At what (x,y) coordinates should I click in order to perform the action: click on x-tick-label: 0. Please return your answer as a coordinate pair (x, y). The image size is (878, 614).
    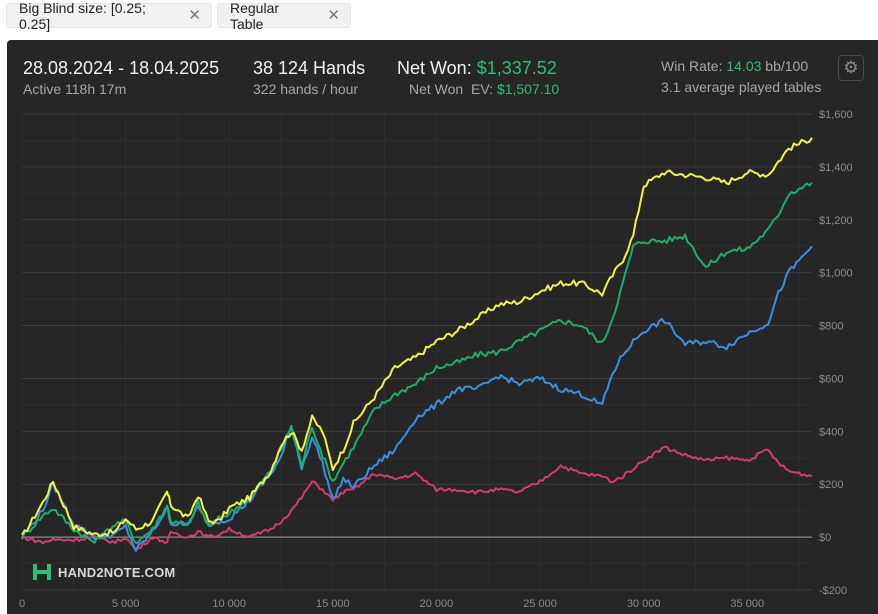
    Looking at the image, I should click on (22, 604).